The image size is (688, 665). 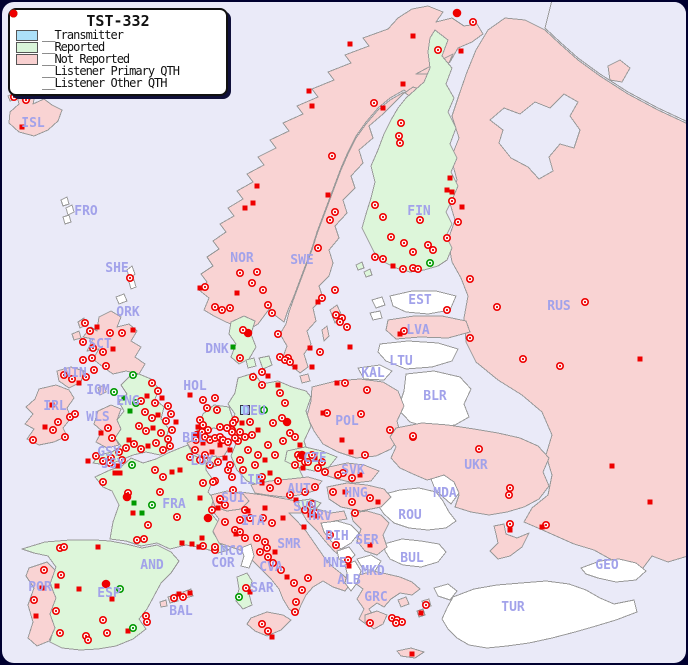 What do you see at coordinates (253, 521) in the screenshot?
I see `country-label-ita: ITA` at bounding box center [253, 521].